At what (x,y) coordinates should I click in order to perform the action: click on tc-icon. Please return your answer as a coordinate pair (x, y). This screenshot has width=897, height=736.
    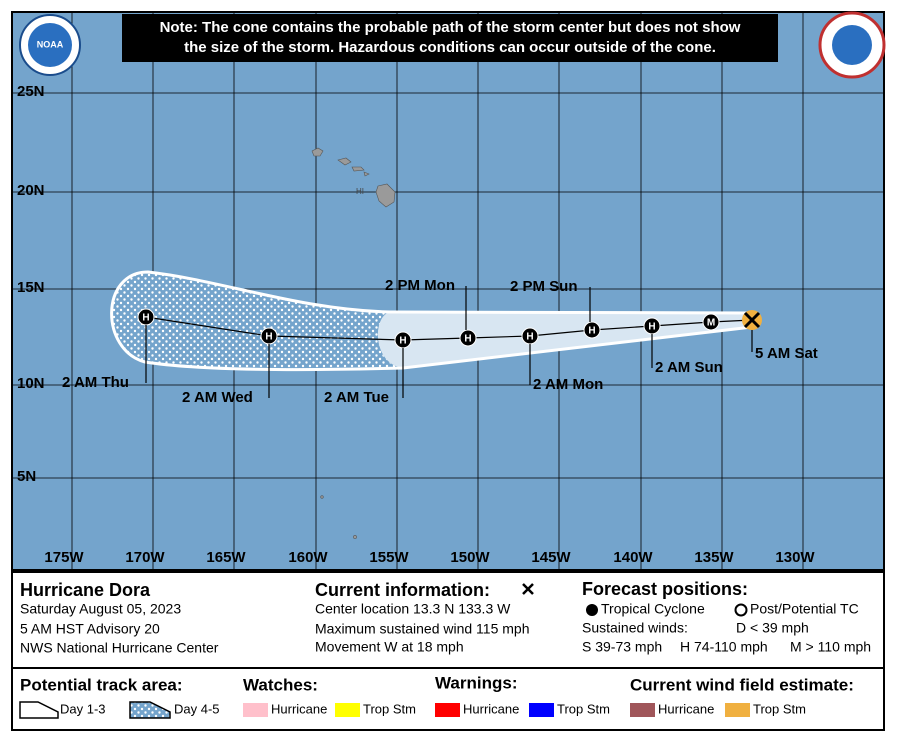
    Looking at the image, I should click on (592, 610).